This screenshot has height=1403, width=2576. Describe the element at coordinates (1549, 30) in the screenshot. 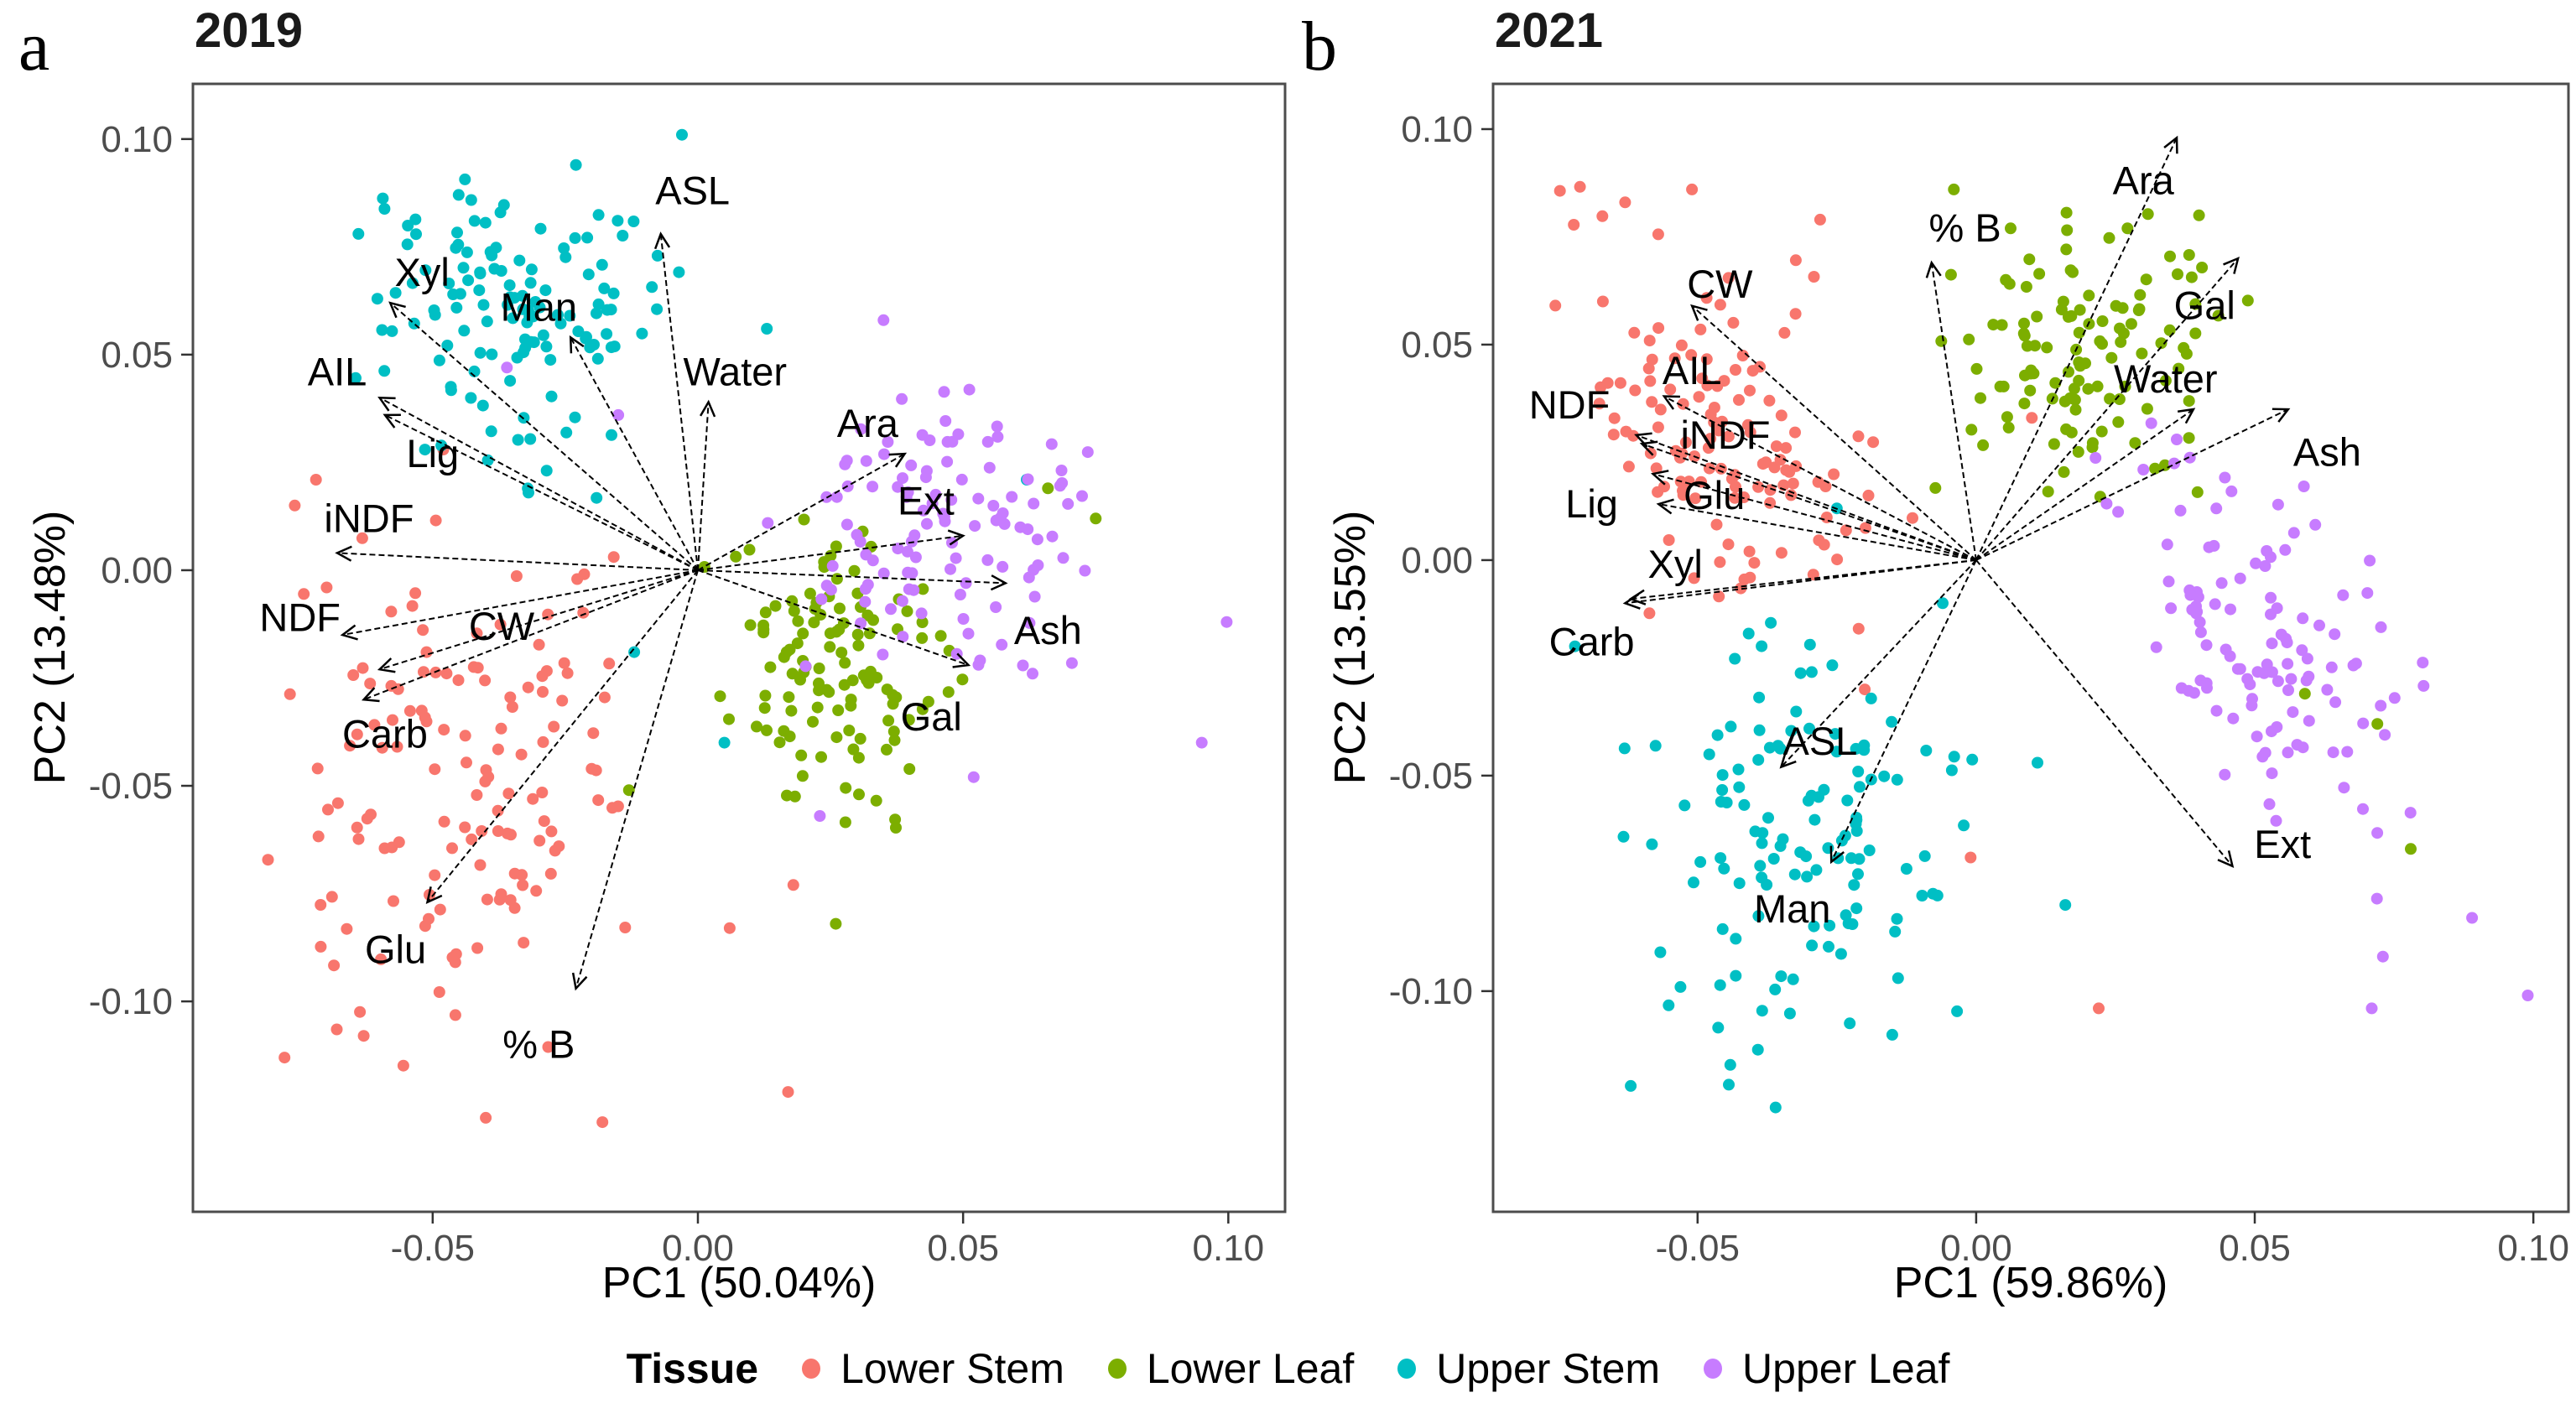

I see `panel-title-2021: 2021` at that location.